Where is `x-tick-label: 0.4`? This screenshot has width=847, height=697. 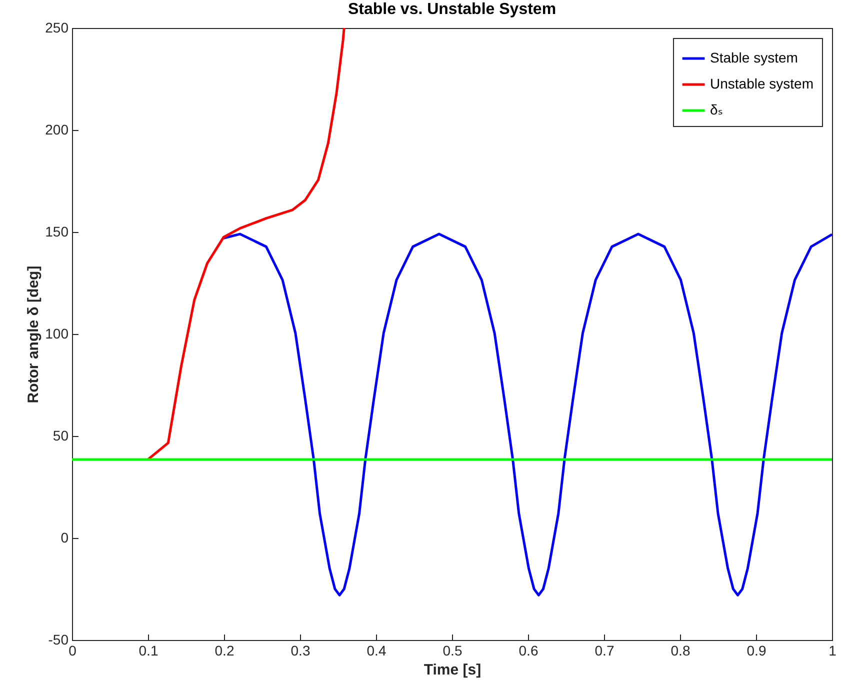
x-tick-label: 0.4 is located at coordinates (376, 650).